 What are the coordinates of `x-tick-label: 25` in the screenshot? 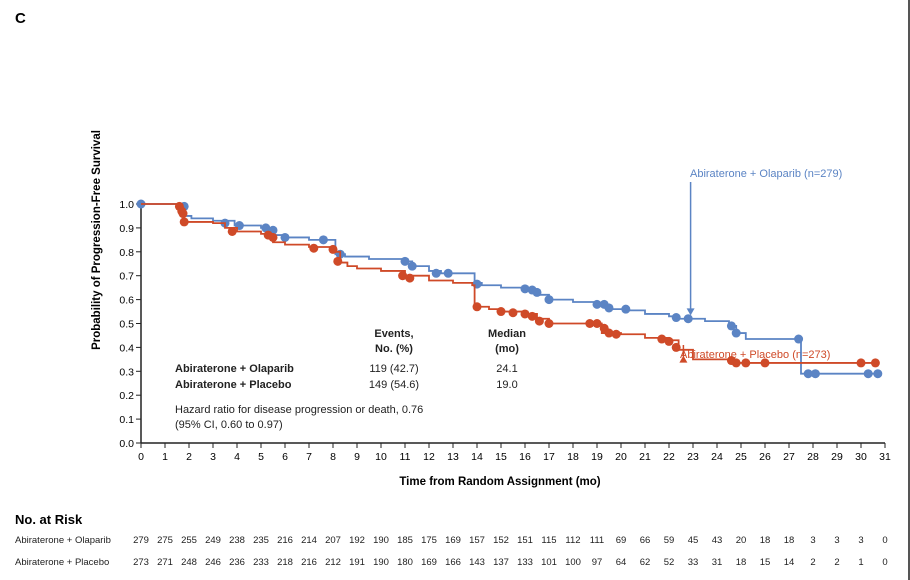 It's located at (741, 457).